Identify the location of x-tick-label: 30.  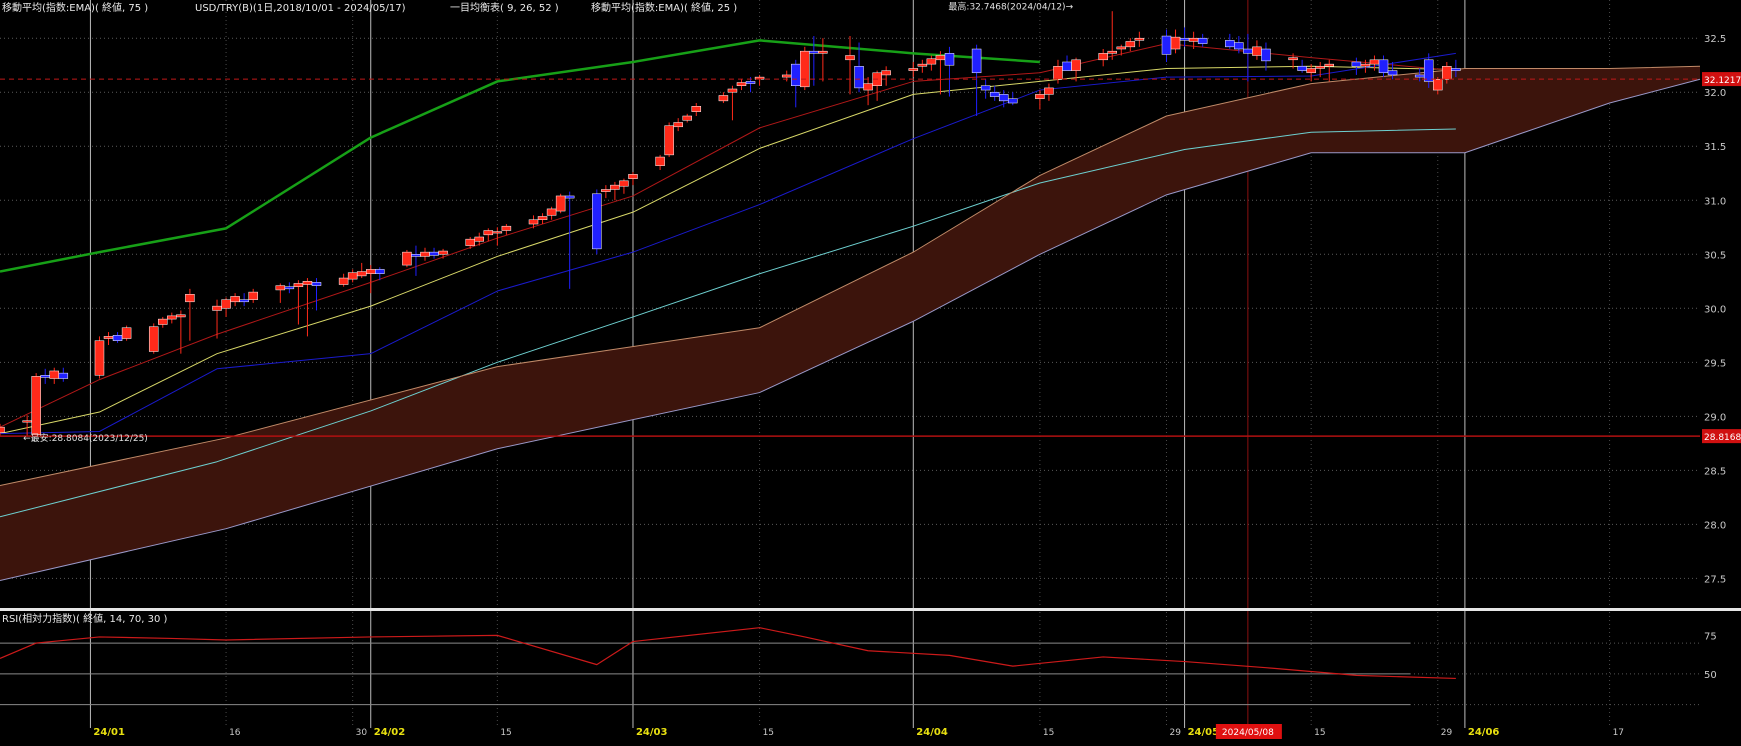
(362, 733).